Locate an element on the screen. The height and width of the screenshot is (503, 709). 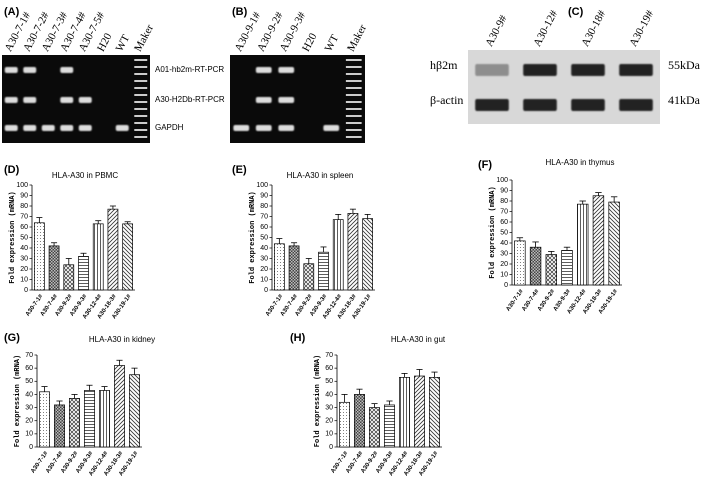
lane-label: A30-9# is located at coordinates (496, 31).